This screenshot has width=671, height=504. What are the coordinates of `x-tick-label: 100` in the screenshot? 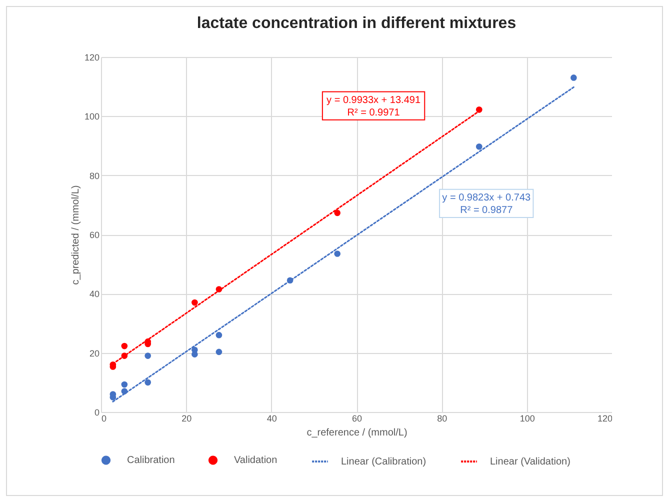 It's located at (527, 419).